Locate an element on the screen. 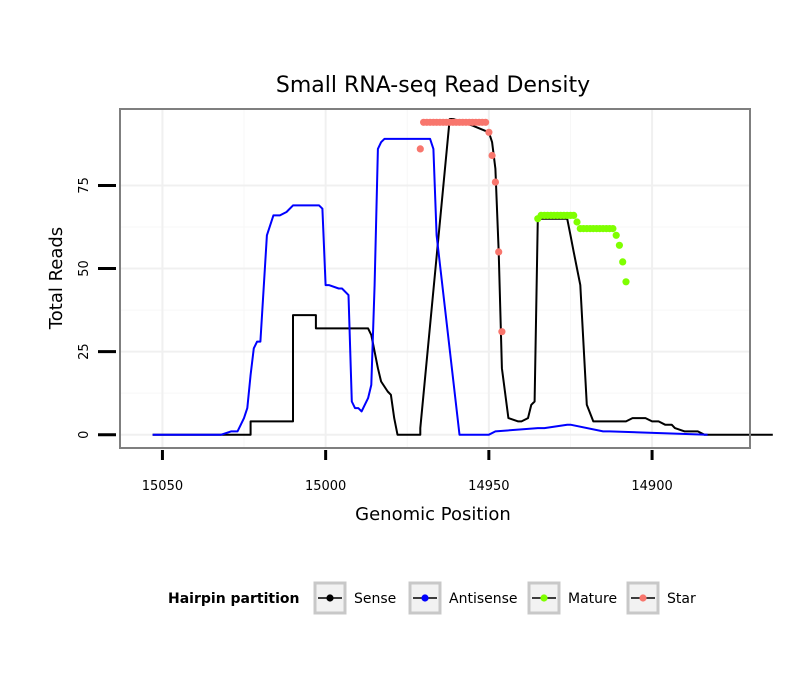 Image resolution: width=810 pixels, height=690 pixels. chart-title: Small RNA-seq Read Density is located at coordinates (433, 85).